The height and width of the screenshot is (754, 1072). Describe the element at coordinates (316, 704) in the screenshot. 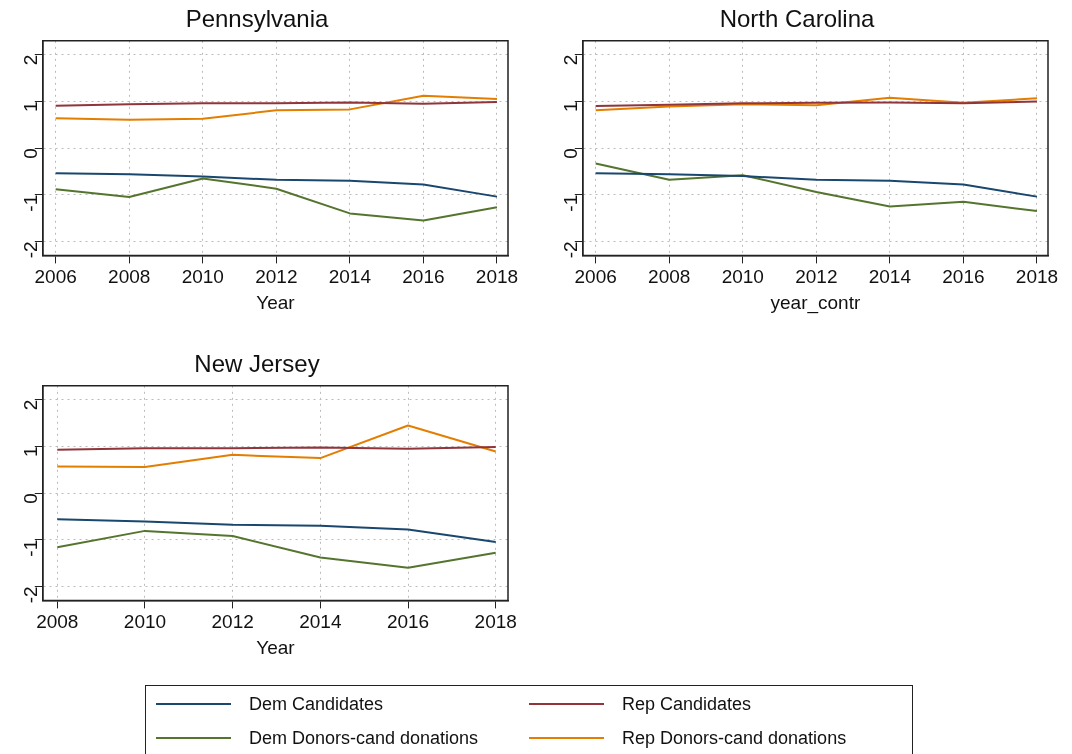

I see `legend-label: Dem Candidates` at that location.